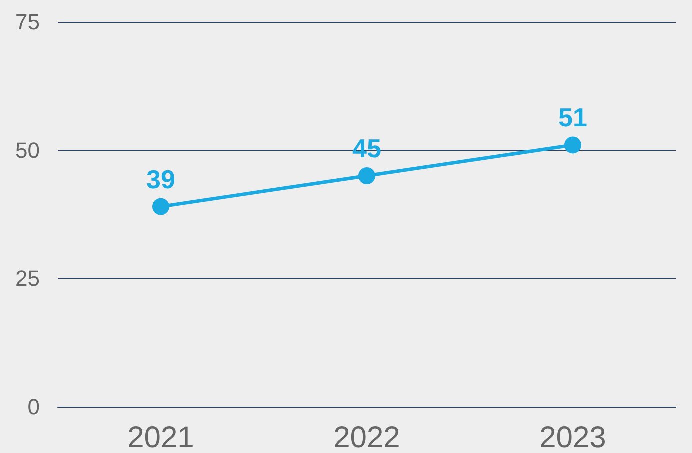  Describe the element at coordinates (34, 407) in the screenshot. I see `y-tick-label: 0` at that location.